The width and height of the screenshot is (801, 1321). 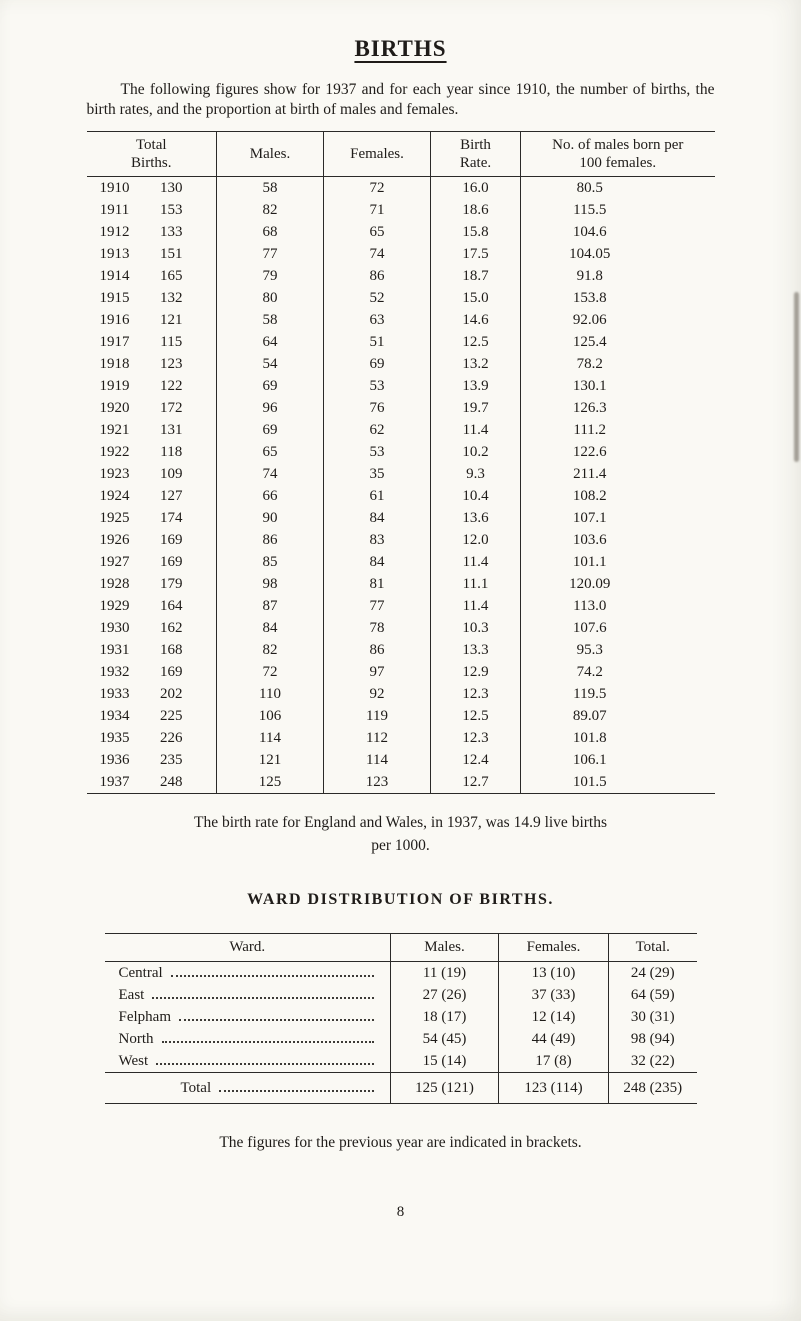 I want to click on year-cell: 1928, so click(x=114, y=584).